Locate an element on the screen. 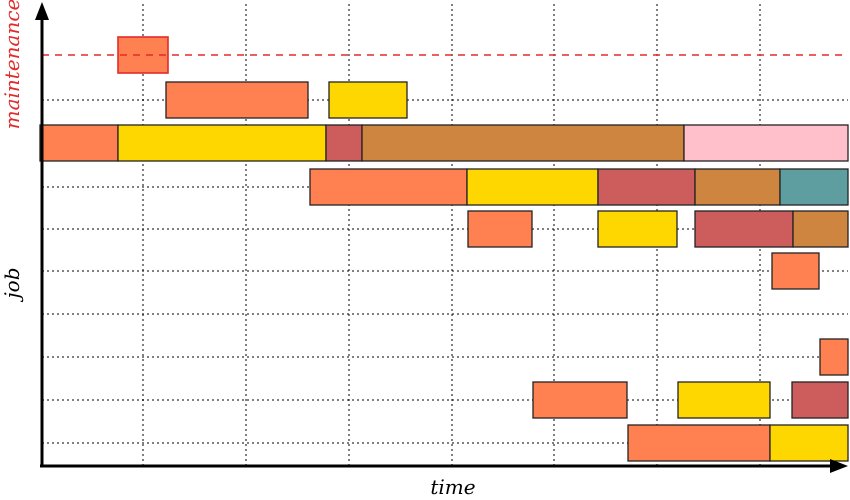 The image size is (850, 500). maintenance-label: maintenance is located at coordinates (12, 64).